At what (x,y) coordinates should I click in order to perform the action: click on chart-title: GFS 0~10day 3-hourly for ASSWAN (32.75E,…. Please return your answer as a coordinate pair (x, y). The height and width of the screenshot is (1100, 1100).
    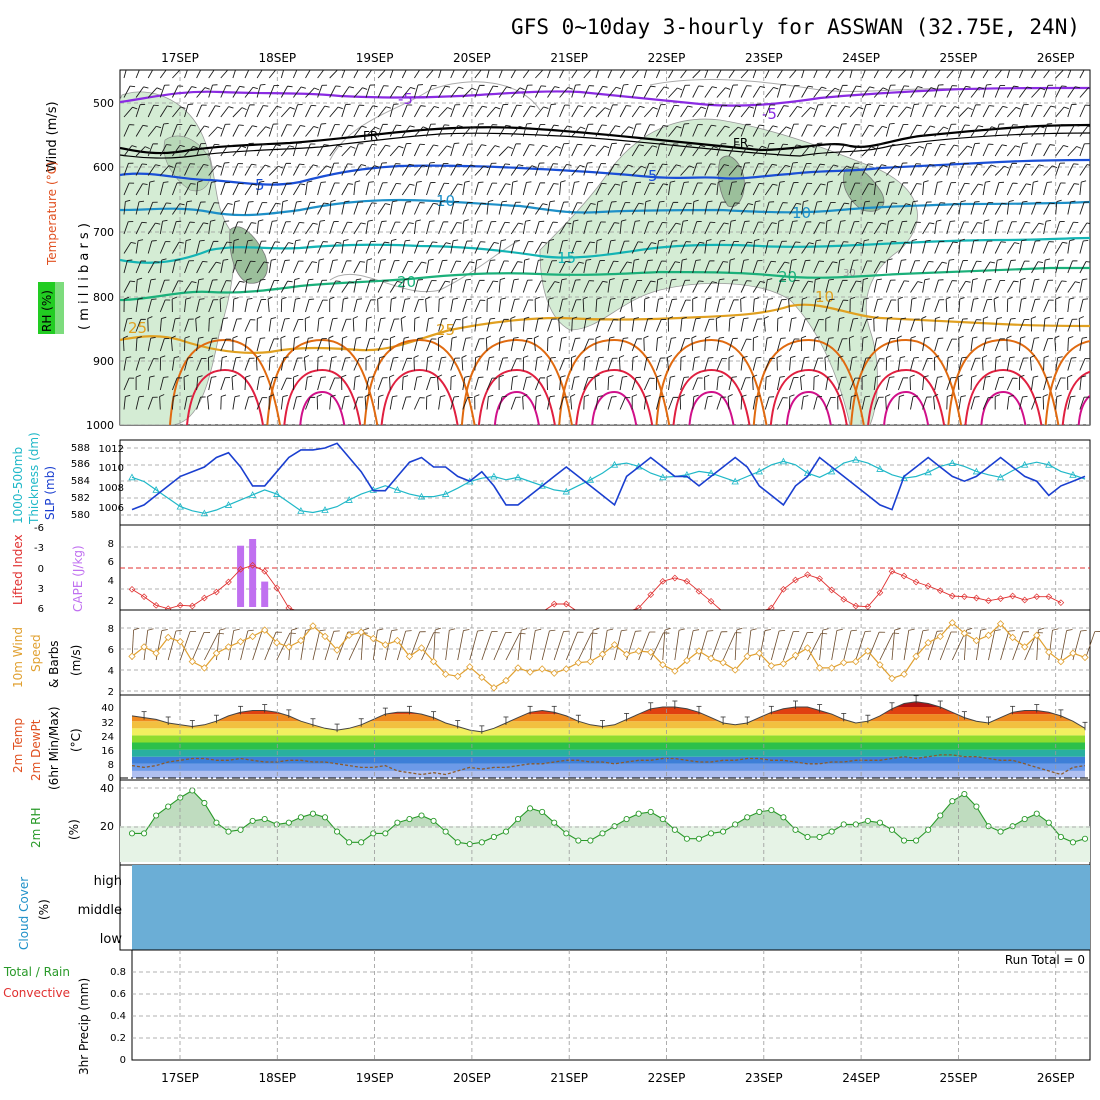
    Looking at the image, I should click on (795, 27).